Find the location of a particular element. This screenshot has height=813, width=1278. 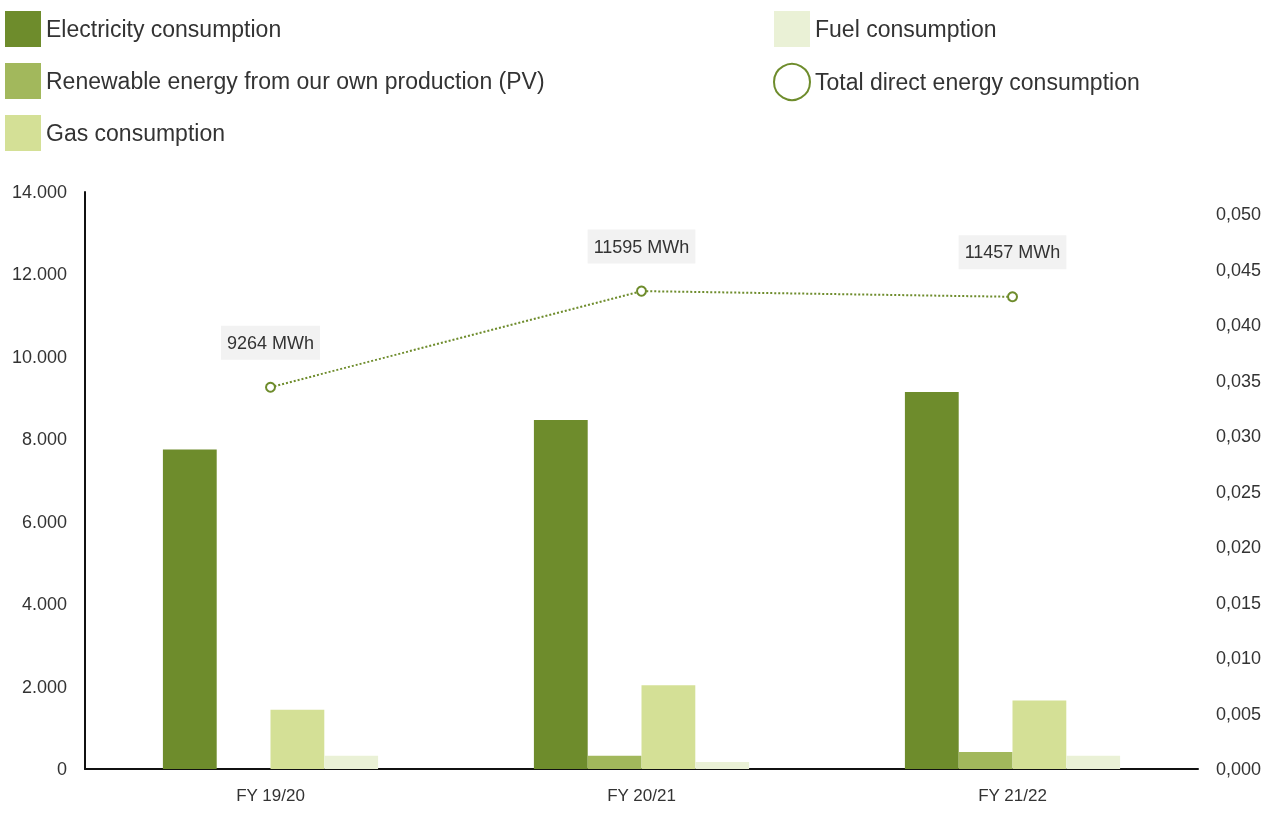

y2-tick-label: 0,030 is located at coordinates (1239, 436).